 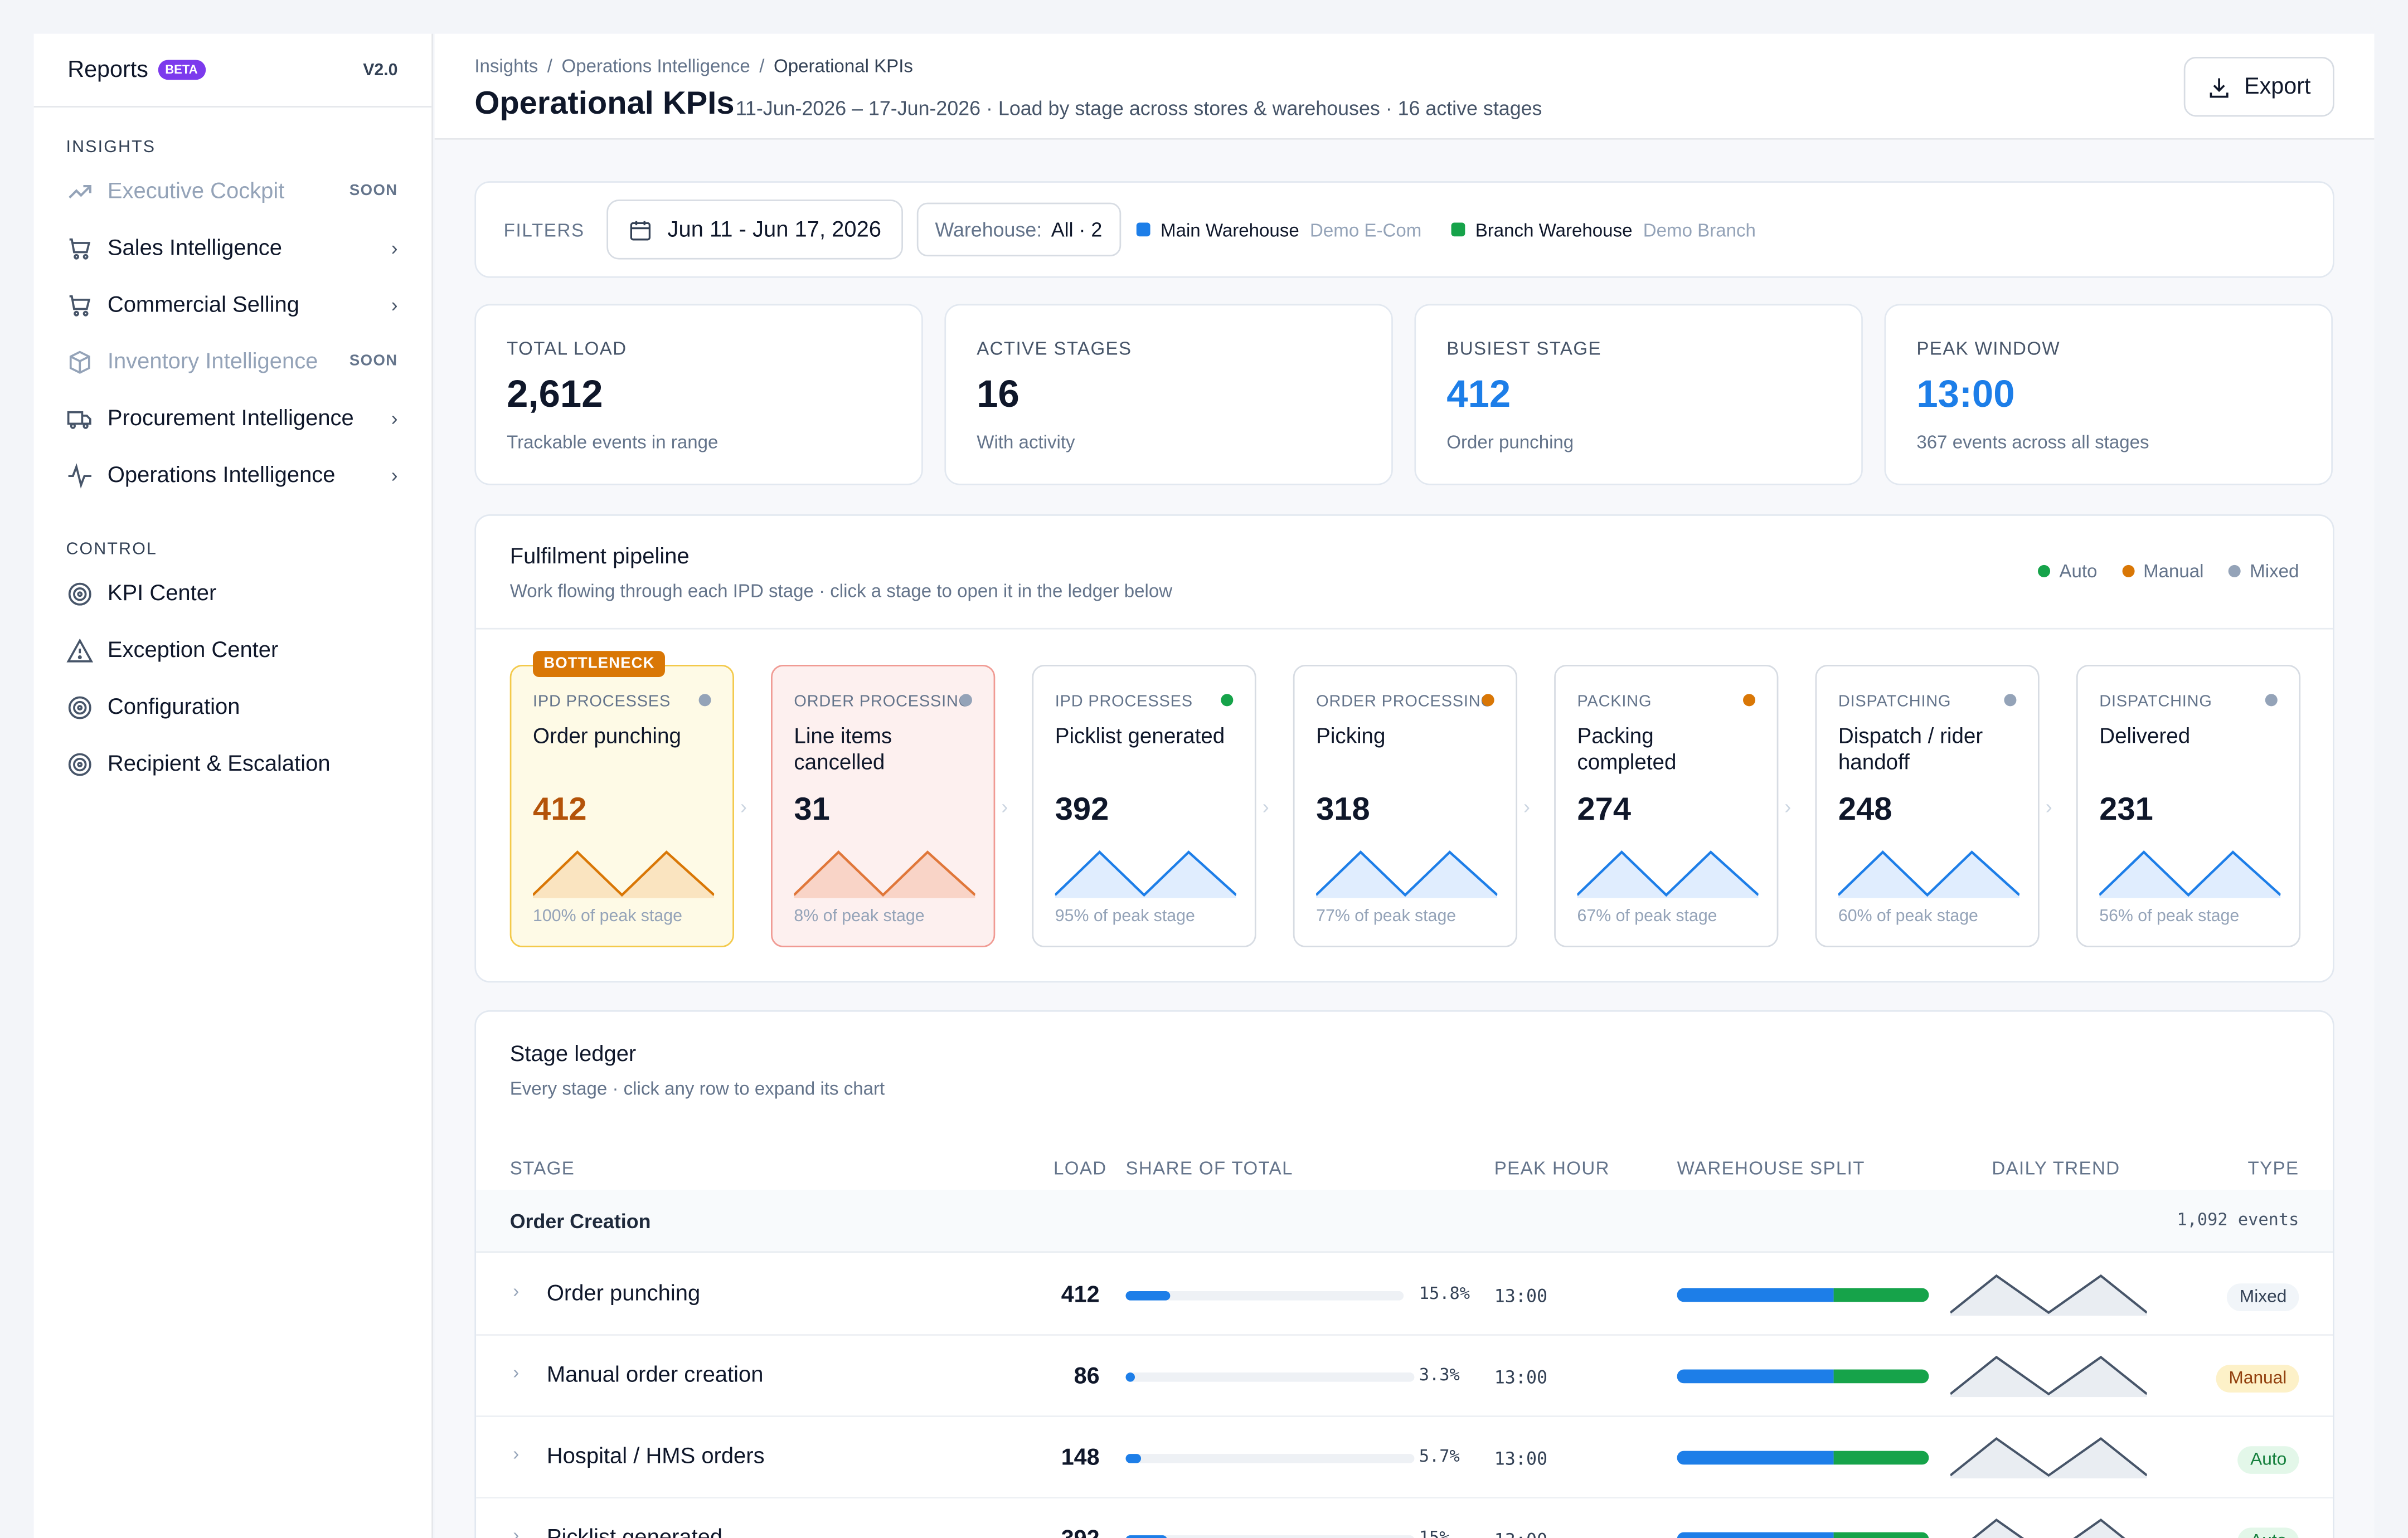 What do you see at coordinates (998, 394) in the screenshot?
I see `kpi-value: 16` at bounding box center [998, 394].